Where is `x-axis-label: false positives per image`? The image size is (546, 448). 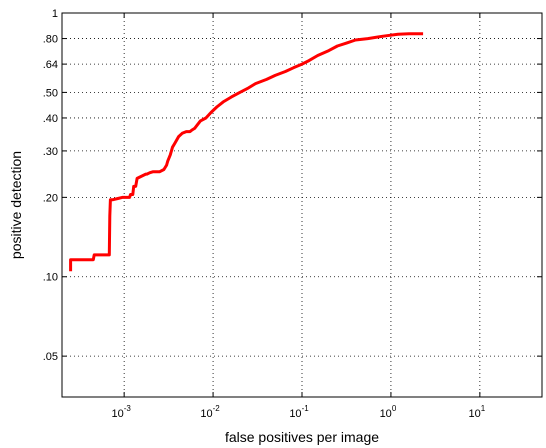
x-axis-label: false positives per image is located at coordinates (302, 437).